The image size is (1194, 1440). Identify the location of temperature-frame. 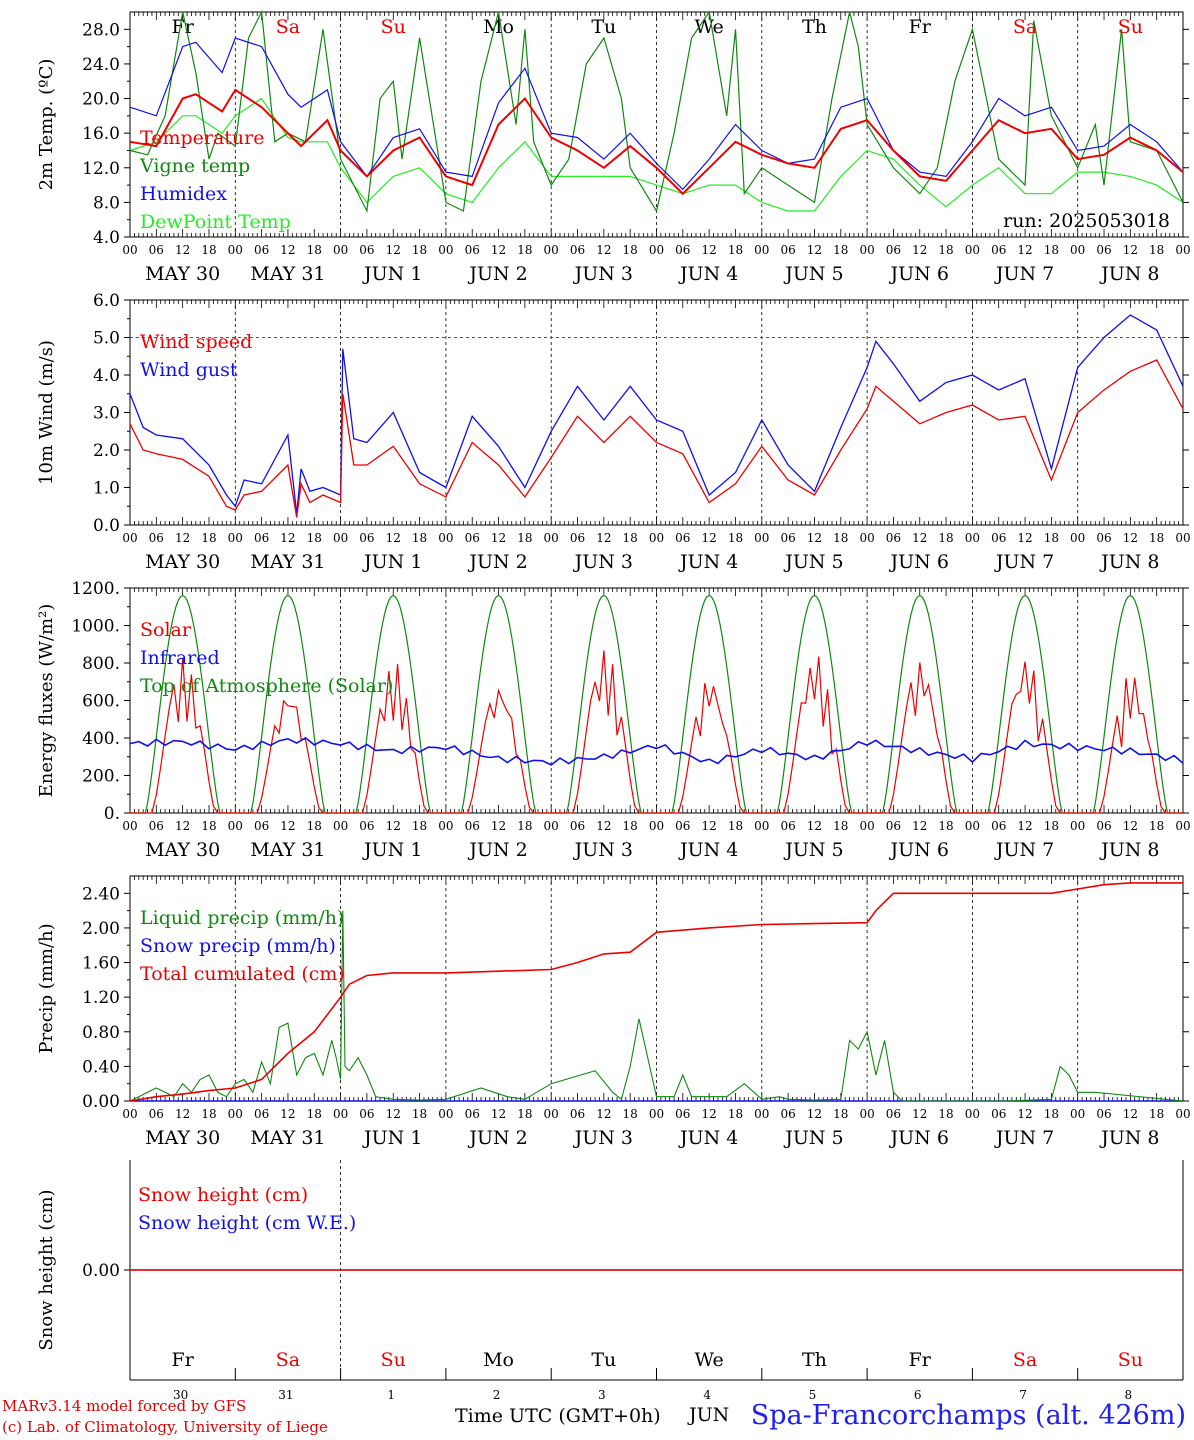
(656, 124).